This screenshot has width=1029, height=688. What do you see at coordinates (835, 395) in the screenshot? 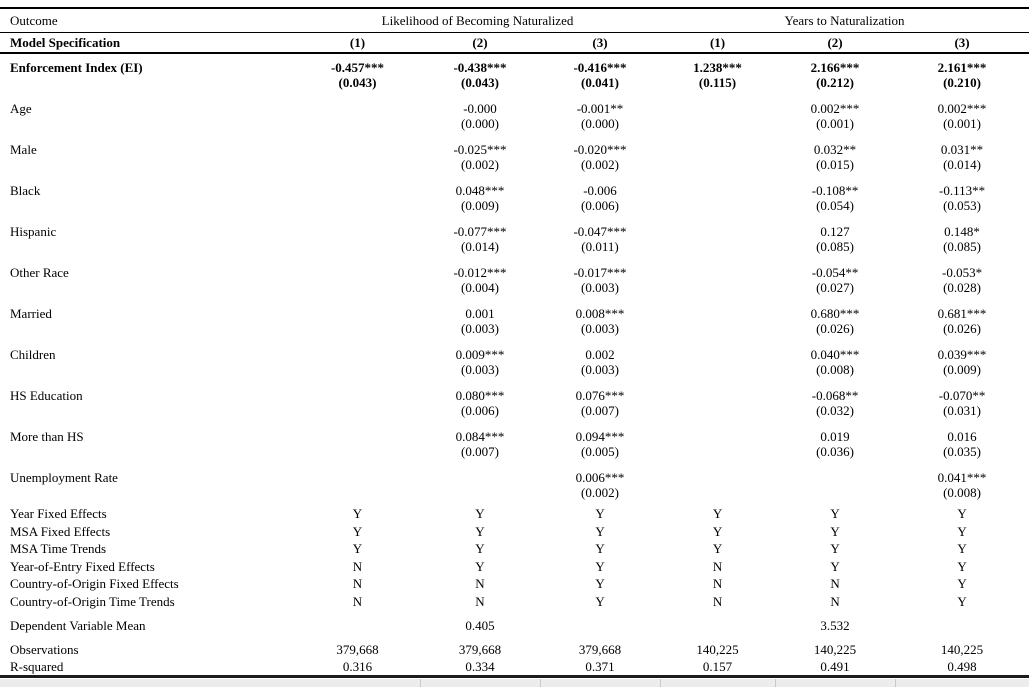
I see `estimate-value: -0.068**` at bounding box center [835, 395].